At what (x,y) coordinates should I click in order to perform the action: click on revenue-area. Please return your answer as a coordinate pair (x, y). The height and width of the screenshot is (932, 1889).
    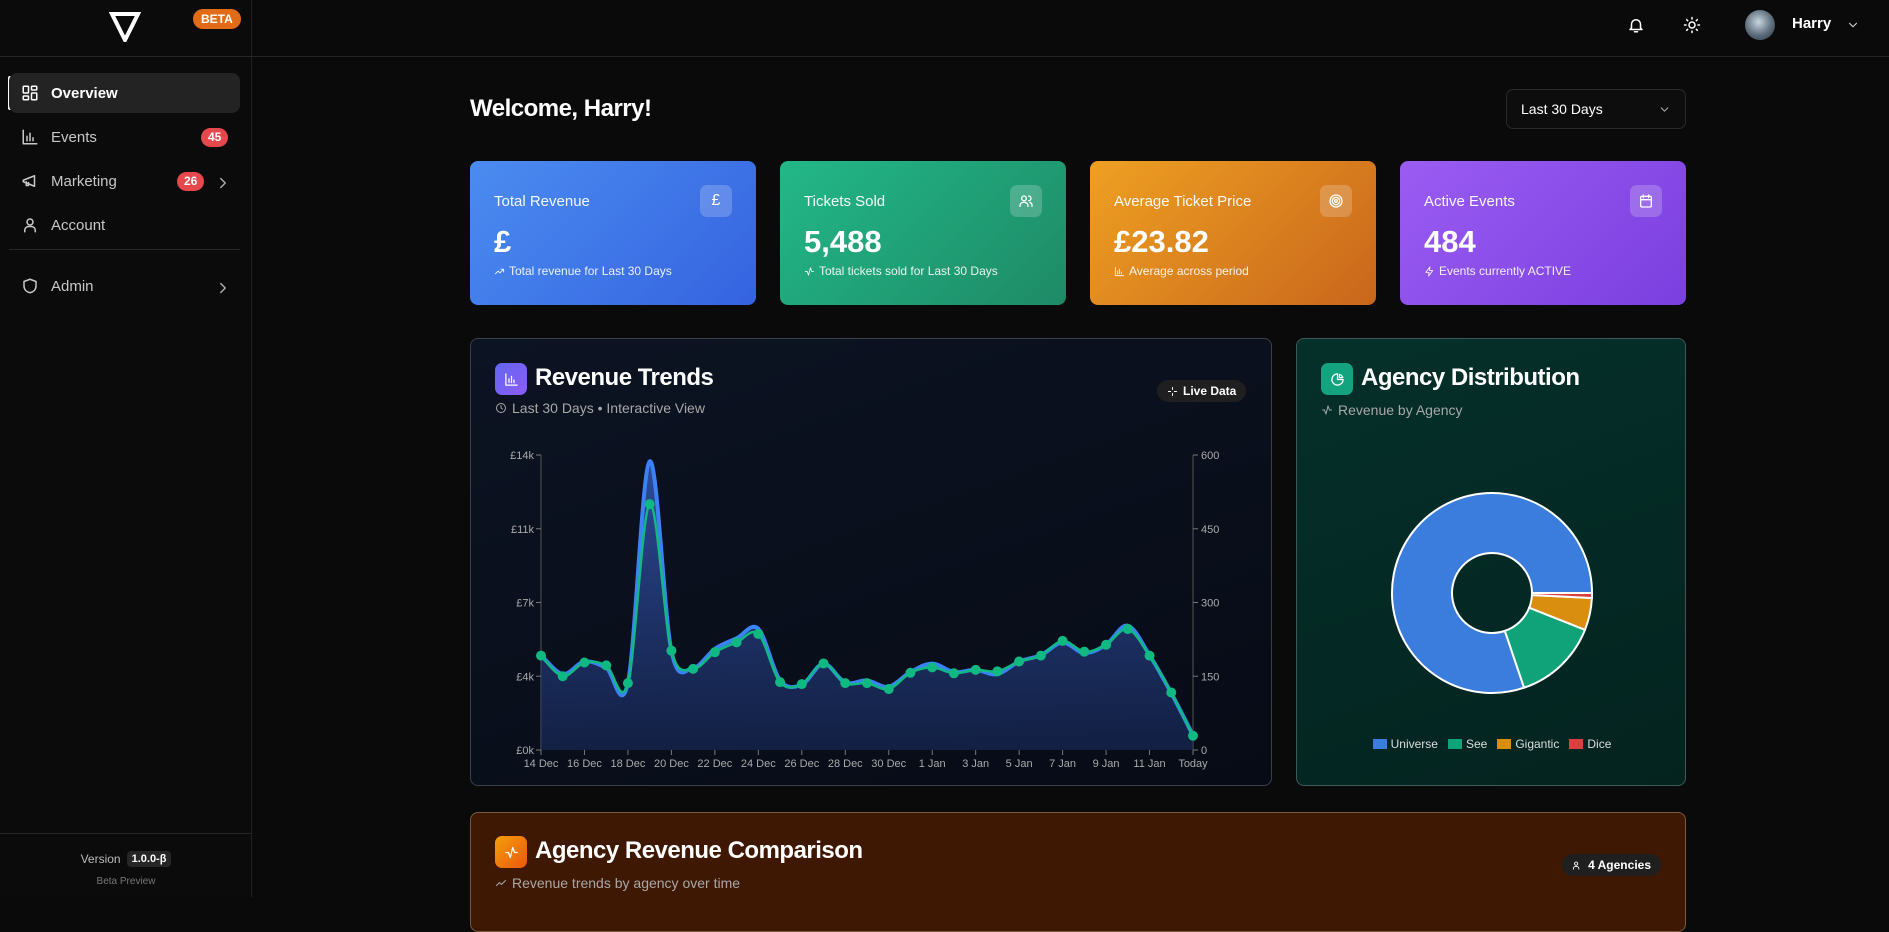
    Looking at the image, I should click on (867, 605).